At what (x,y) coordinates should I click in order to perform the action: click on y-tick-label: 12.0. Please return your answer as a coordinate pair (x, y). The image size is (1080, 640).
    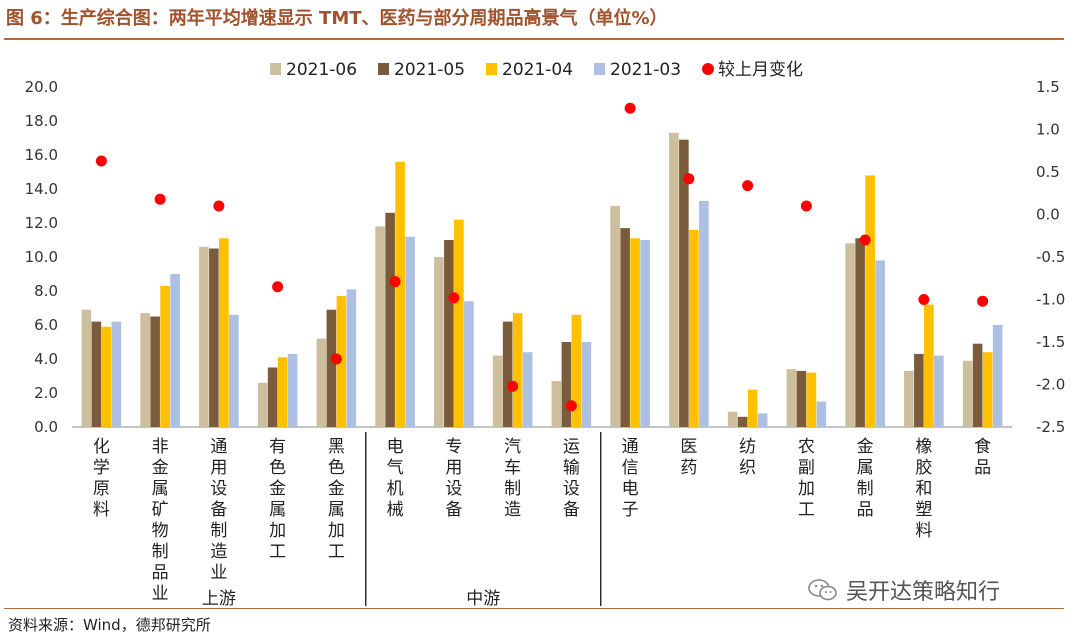
    Looking at the image, I should click on (41, 223).